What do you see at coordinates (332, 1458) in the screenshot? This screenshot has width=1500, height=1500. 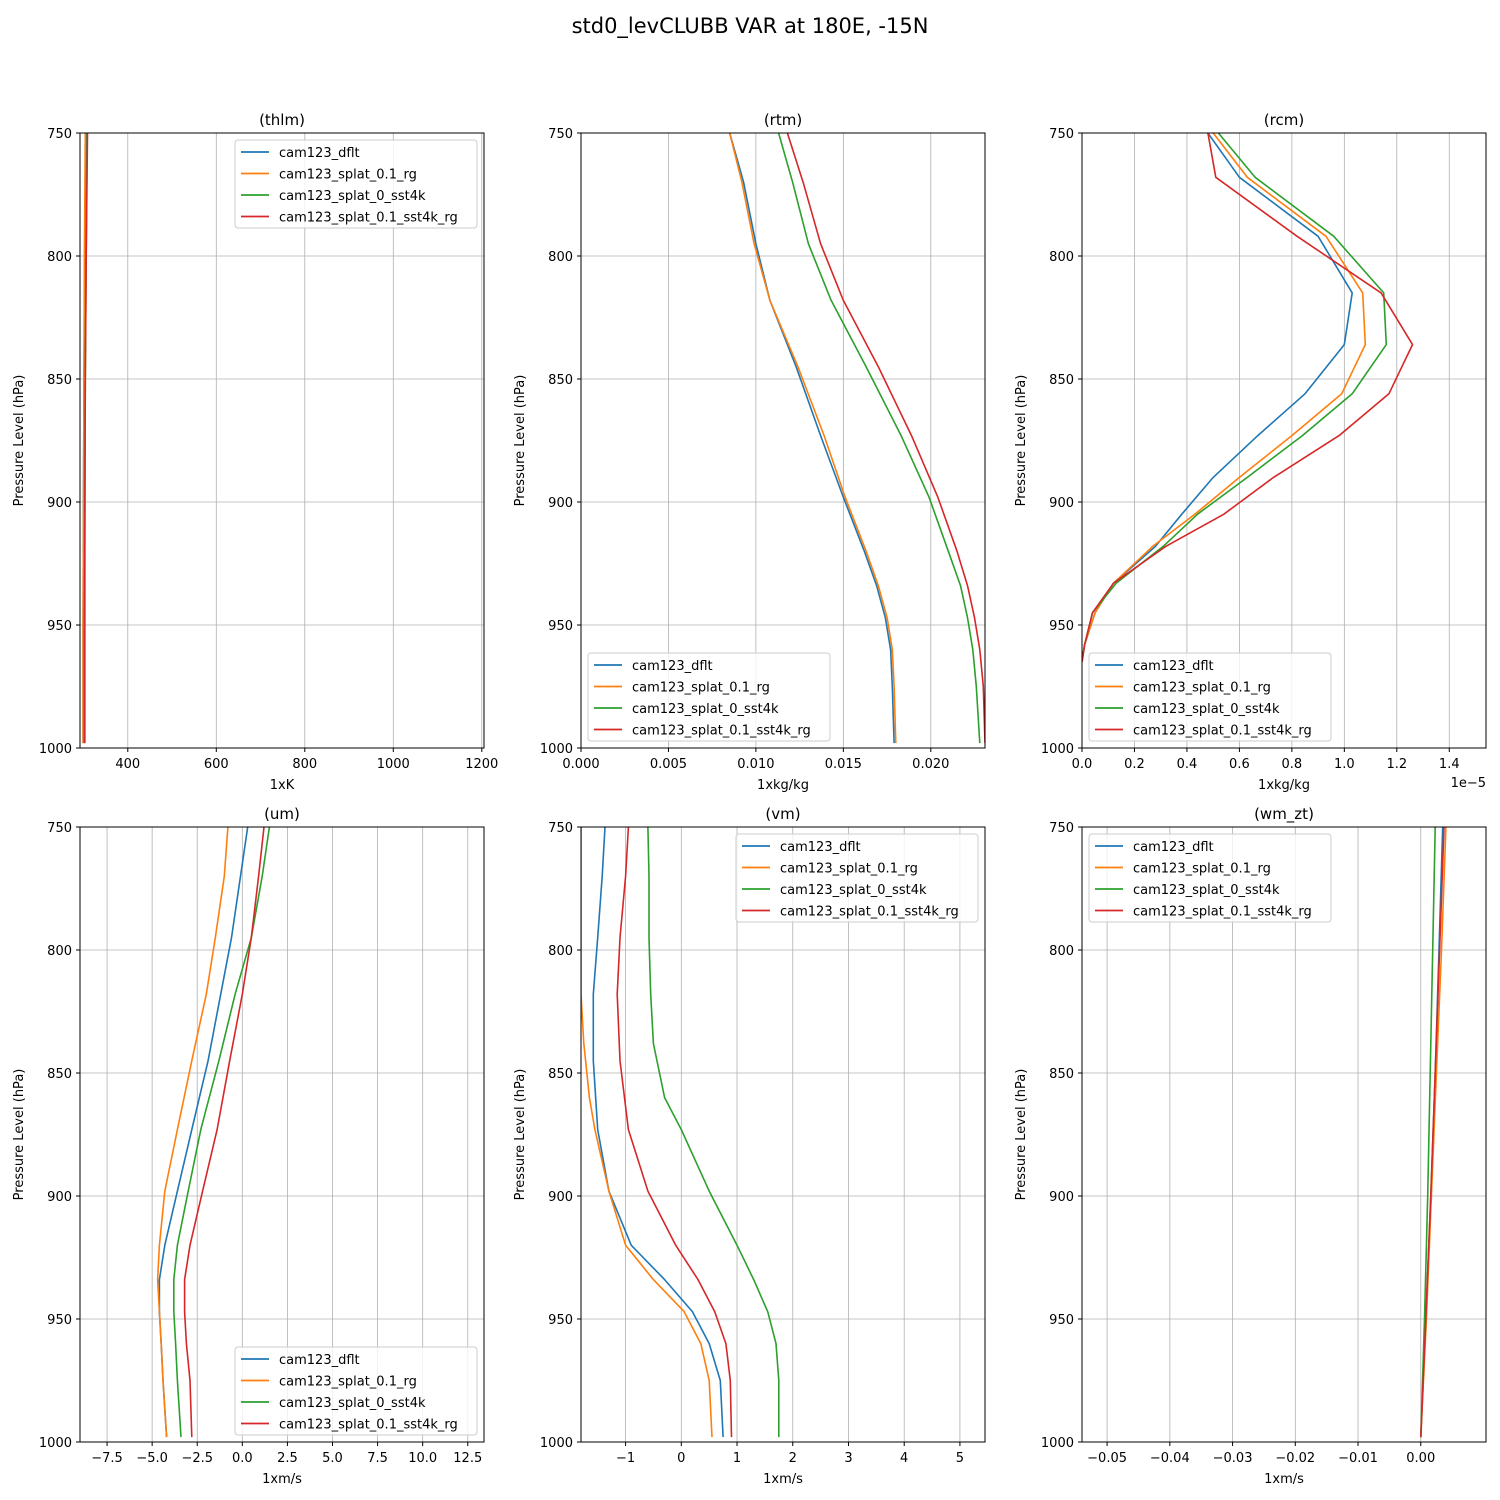 I see `x-tick-label: 5.0` at bounding box center [332, 1458].